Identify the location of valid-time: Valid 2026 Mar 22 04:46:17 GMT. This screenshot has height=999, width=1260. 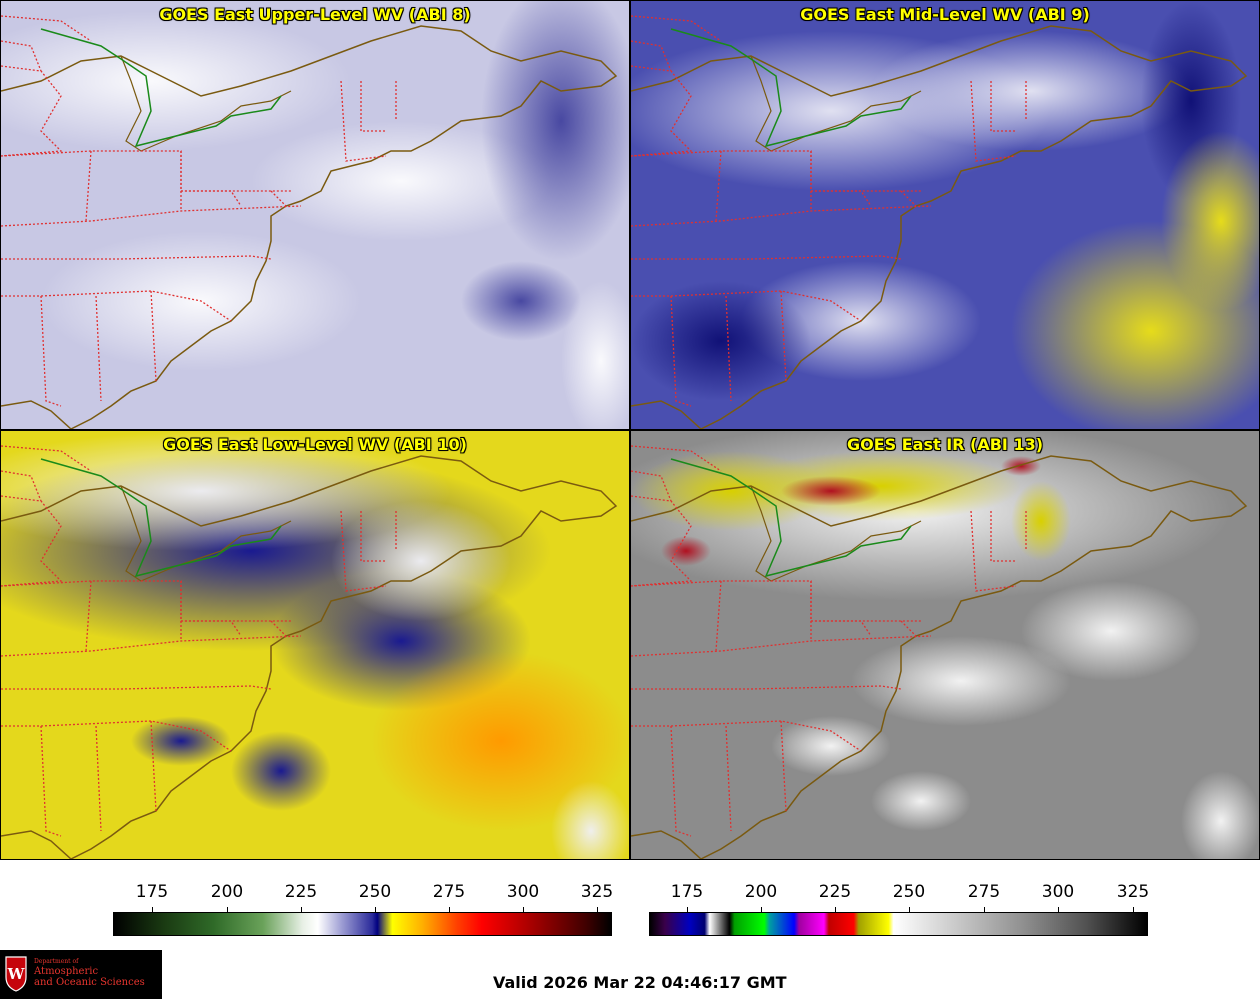
(640, 982).